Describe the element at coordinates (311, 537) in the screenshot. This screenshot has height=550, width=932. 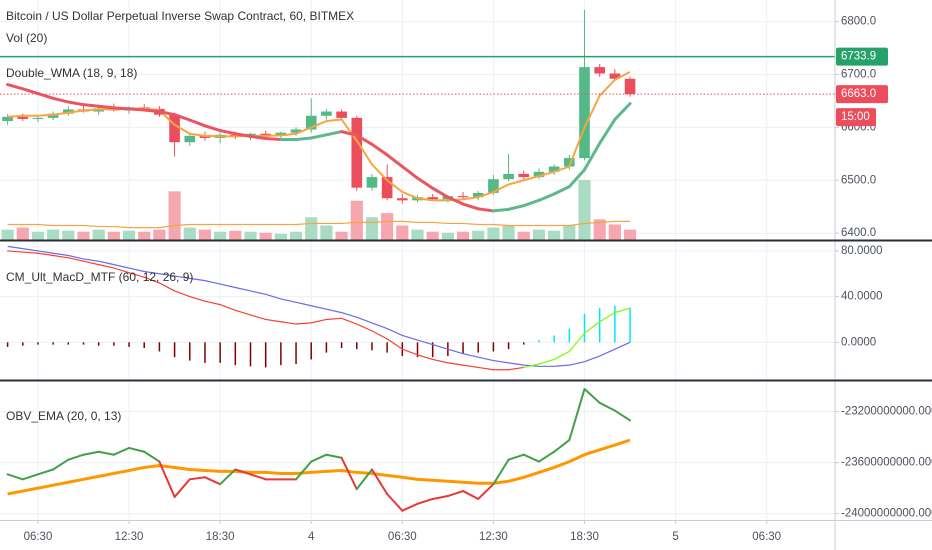
I see `x-tick-label: 4` at that location.